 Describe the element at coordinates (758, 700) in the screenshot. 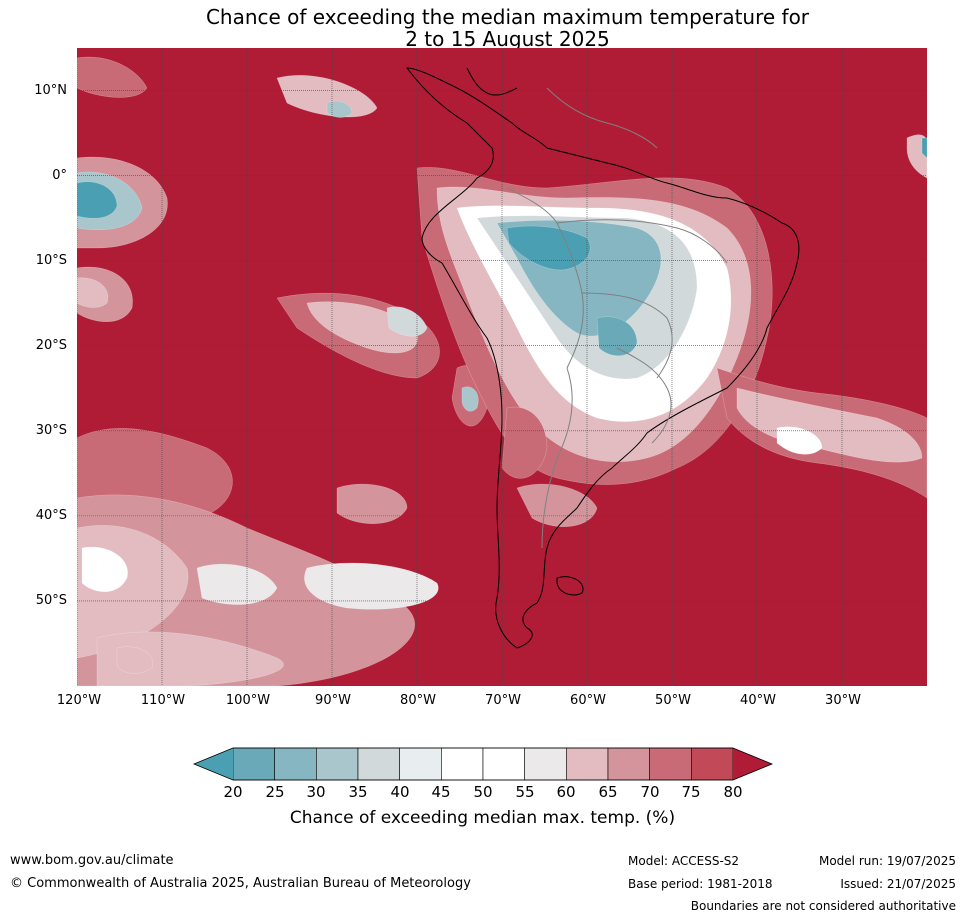

I see `lon-label-40w: 40°W` at that location.